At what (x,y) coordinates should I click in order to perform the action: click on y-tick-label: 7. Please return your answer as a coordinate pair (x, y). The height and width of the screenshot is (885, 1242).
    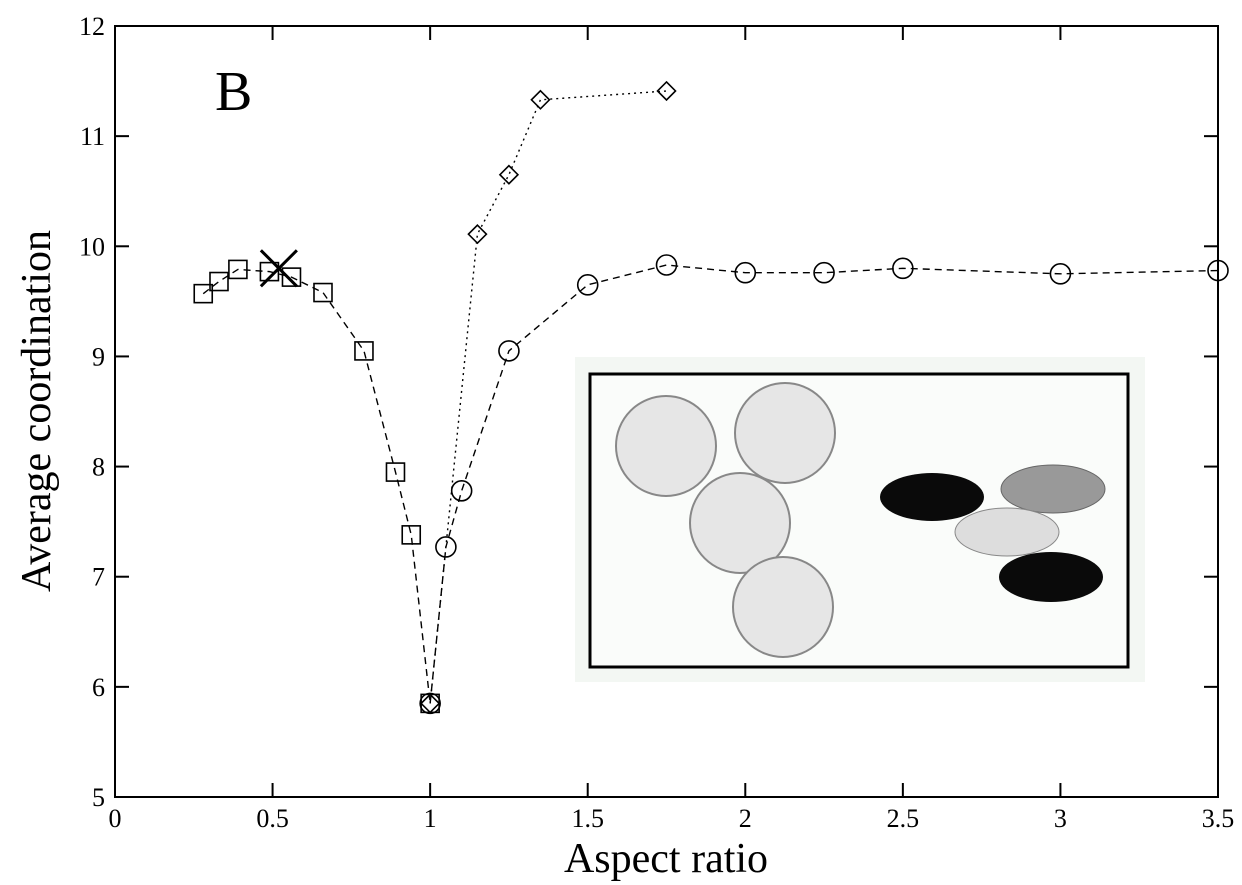
    Looking at the image, I should click on (98, 577).